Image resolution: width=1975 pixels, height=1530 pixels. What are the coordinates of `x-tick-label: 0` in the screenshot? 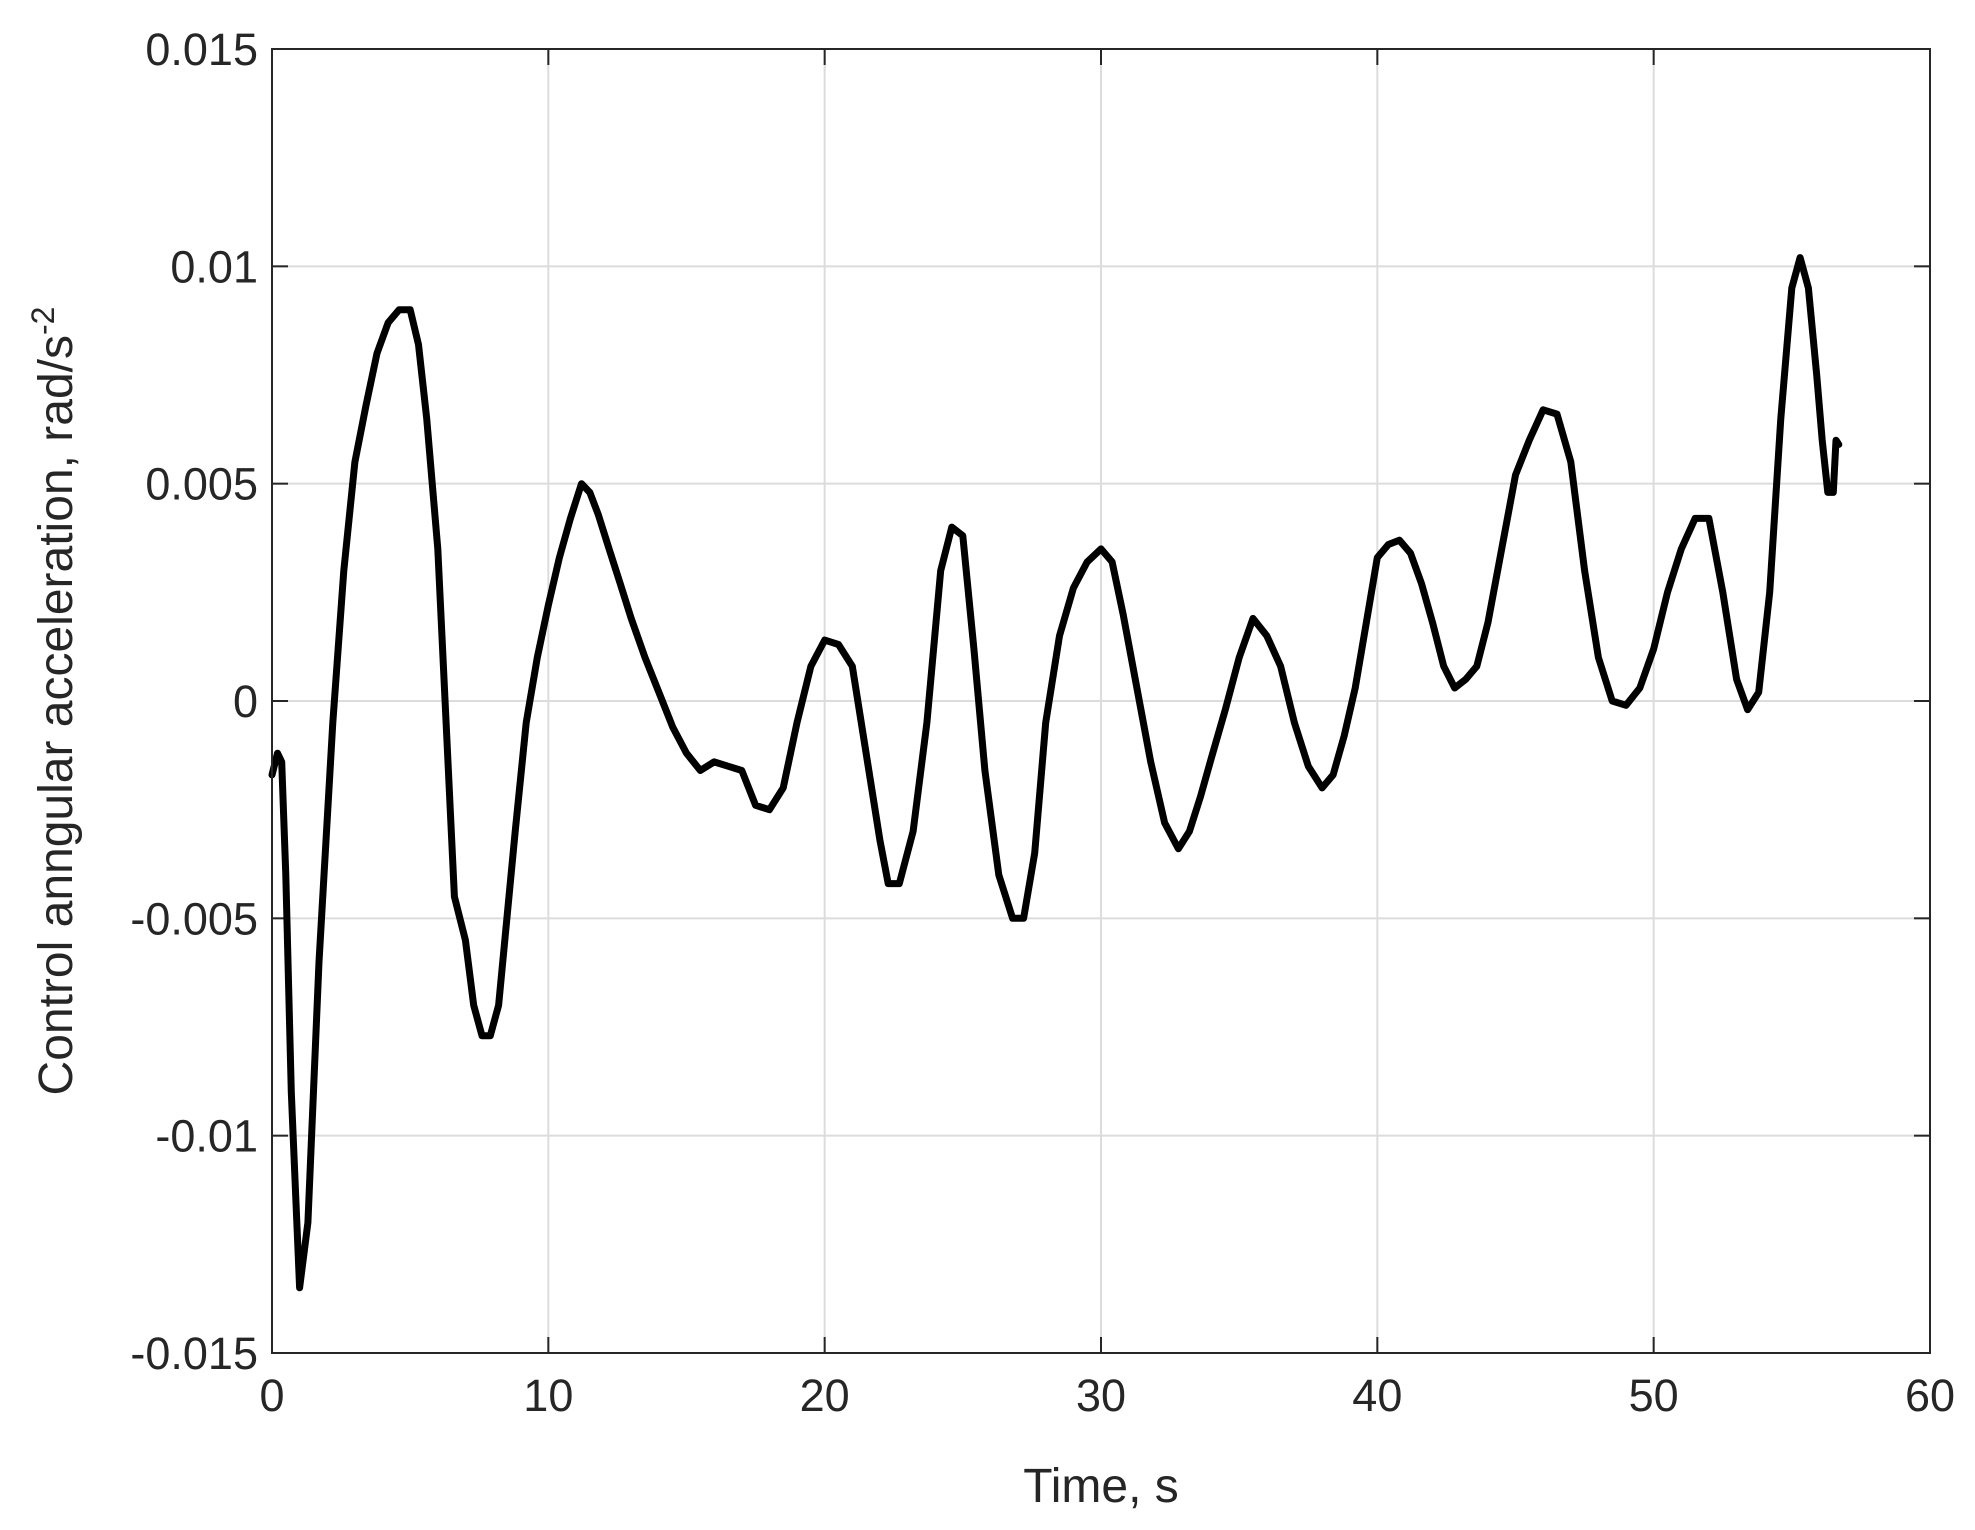 It's located at (271, 1395).